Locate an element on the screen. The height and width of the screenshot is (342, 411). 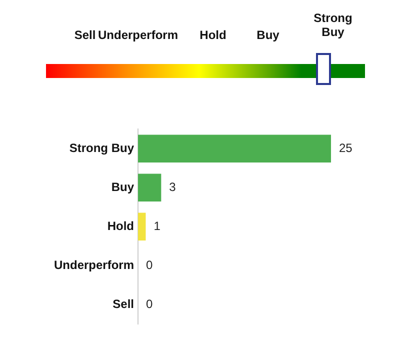
category-label: Sell is located at coordinates (85, 35).